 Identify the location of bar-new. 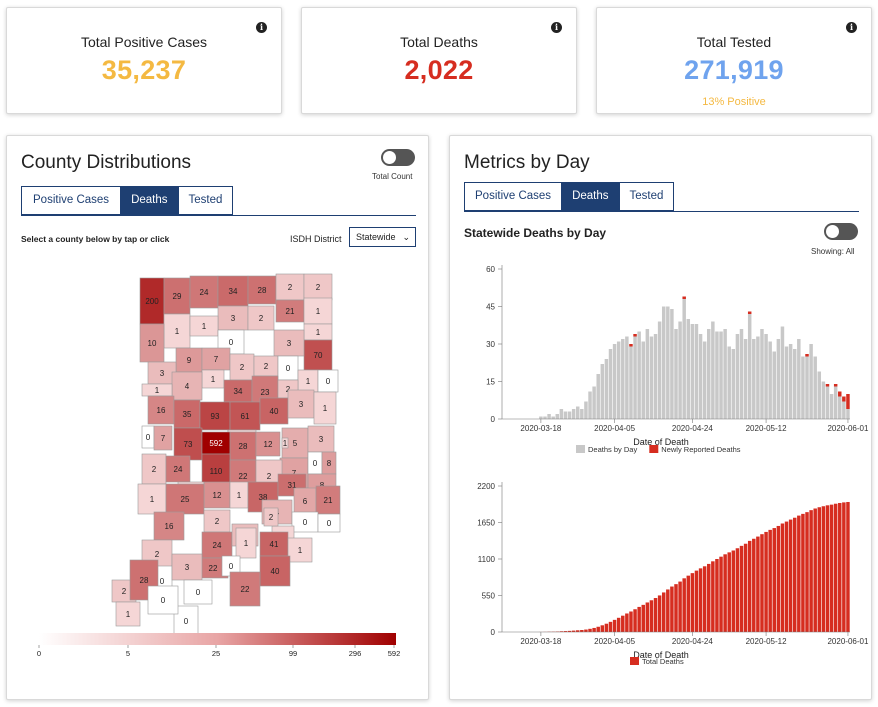
(749, 312).